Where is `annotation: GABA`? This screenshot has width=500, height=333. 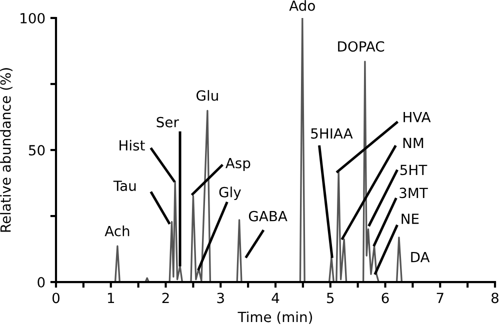
annotation: GABA is located at coordinates (268, 216).